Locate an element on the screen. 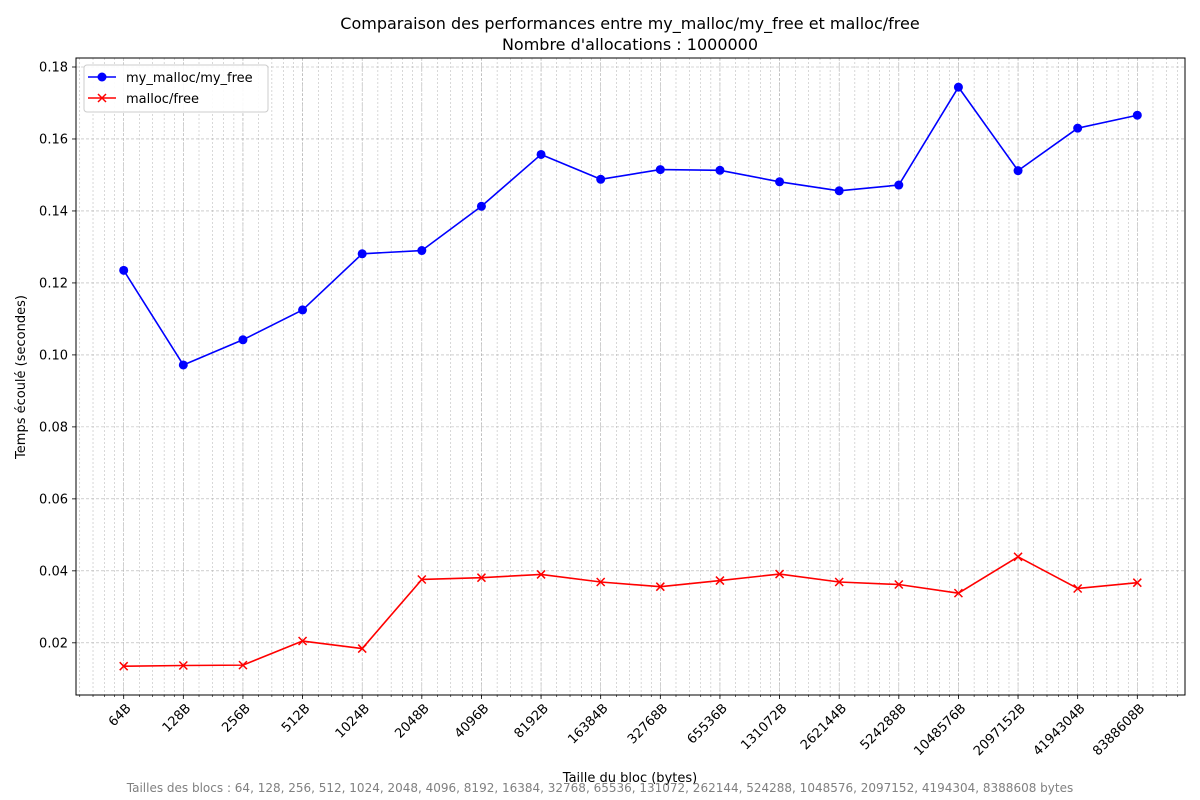 This screenshot has width=1200, height=800. y-axis-label: Temps écoulé (secondes) is located at coordinates (21, 377).